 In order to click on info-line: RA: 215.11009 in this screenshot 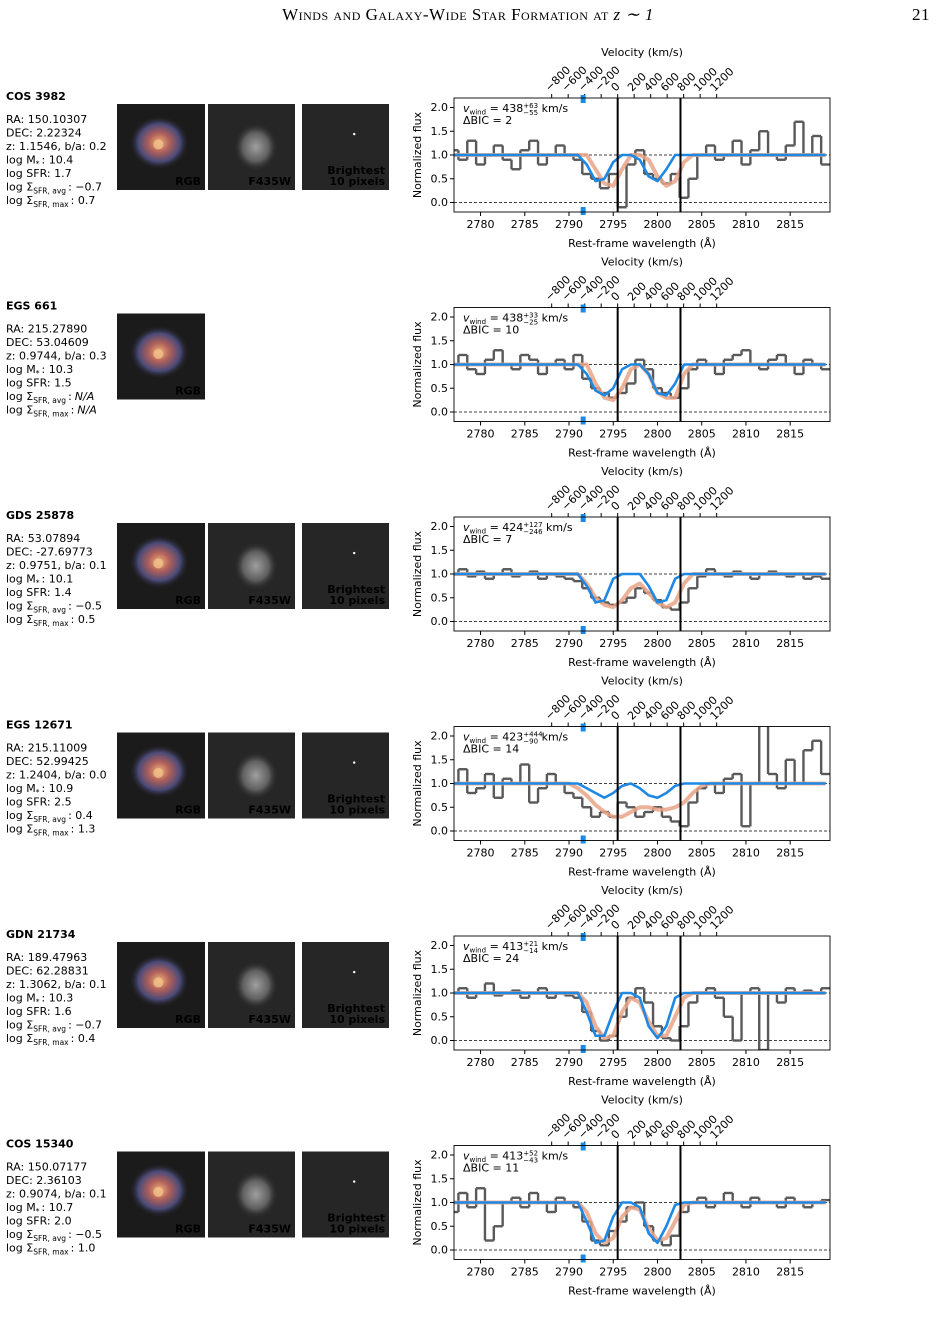, I will do `click(46, 748)`.